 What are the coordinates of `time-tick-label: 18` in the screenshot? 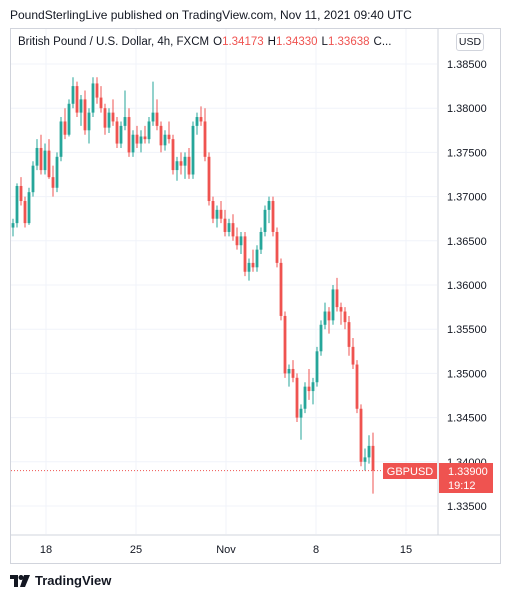 It's located at (46, 550).